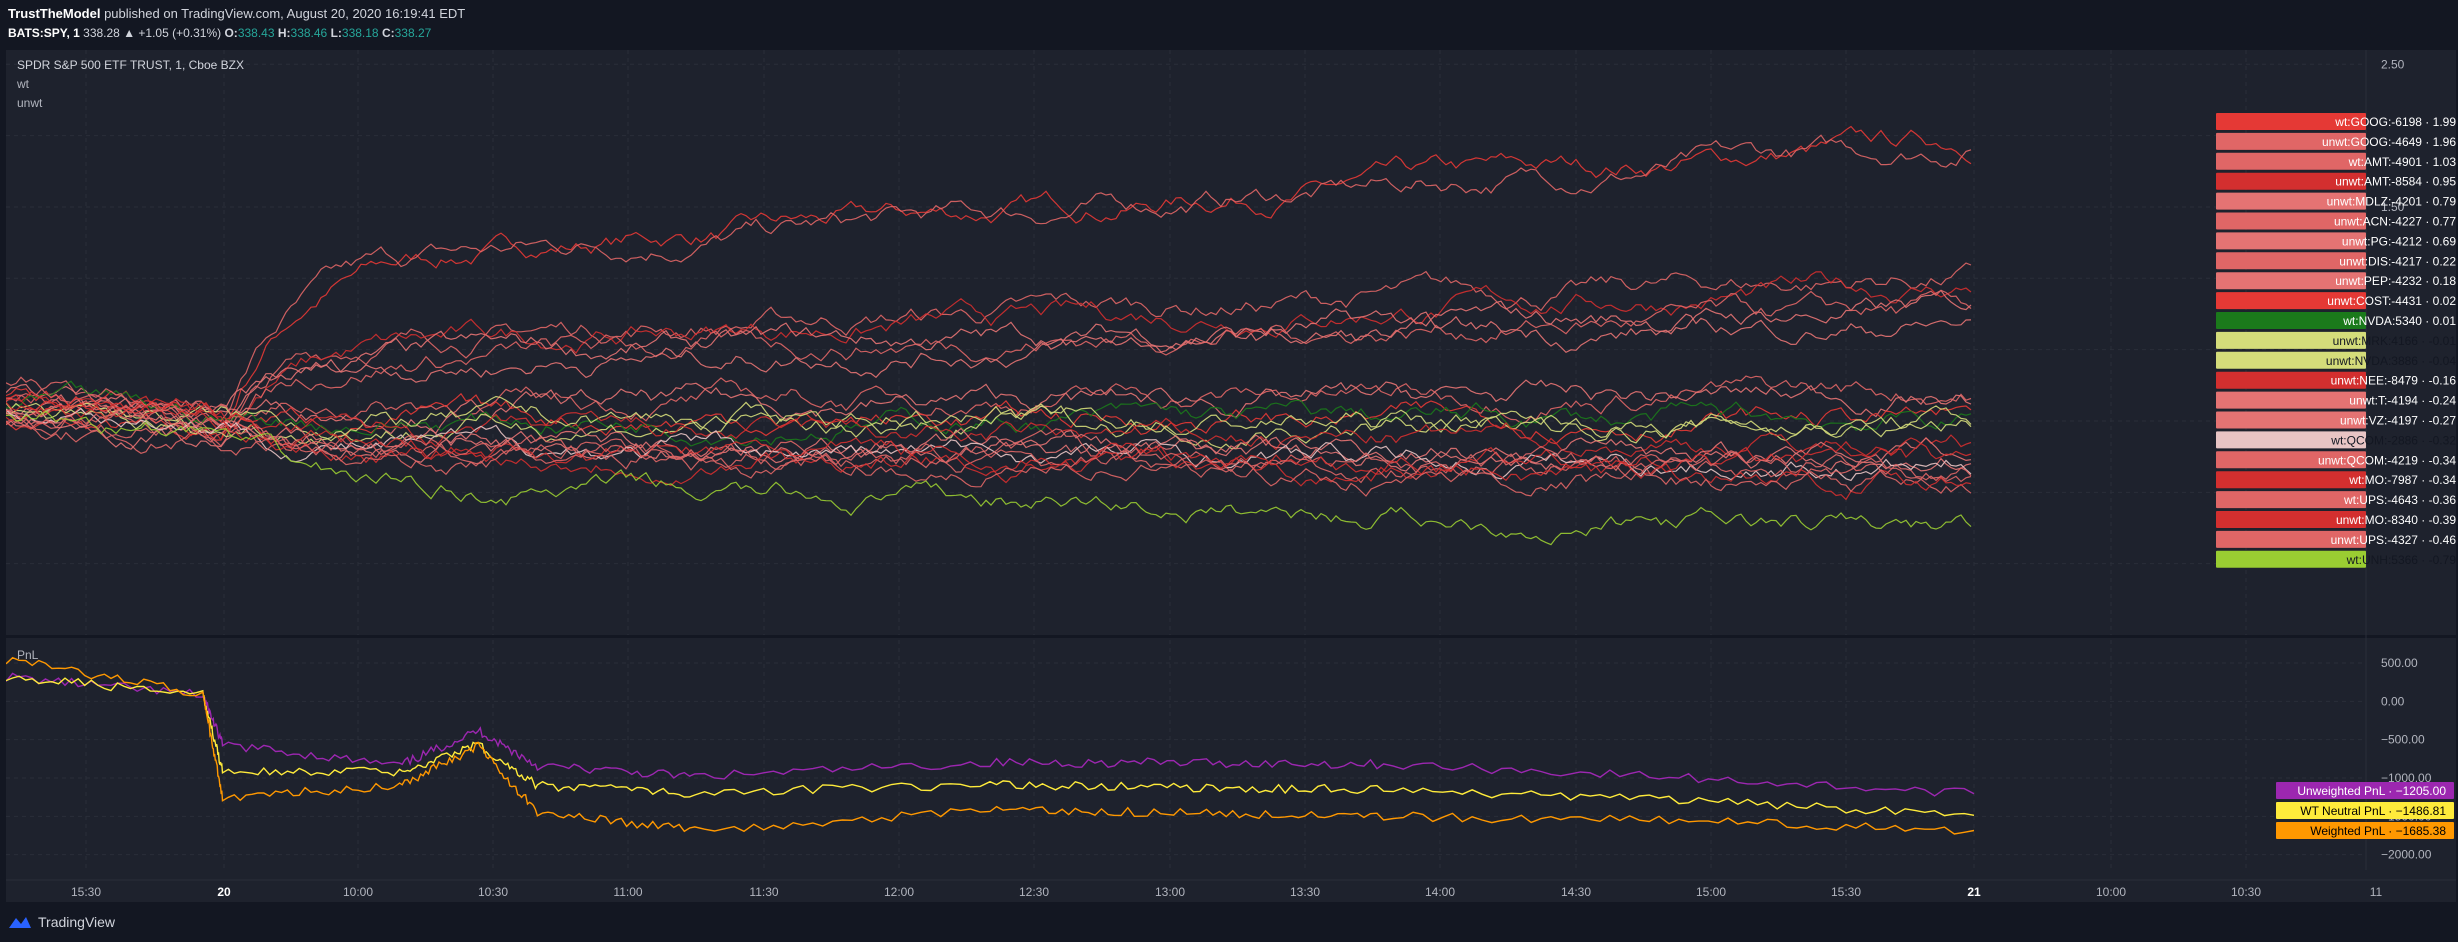 The height and width of the screenshot is (942, 2458). Describe the element at coordinates (2396, 520) in the screenshot. I see `series-tag-name: unwt:MO:-8340 · -0.39` at that location.